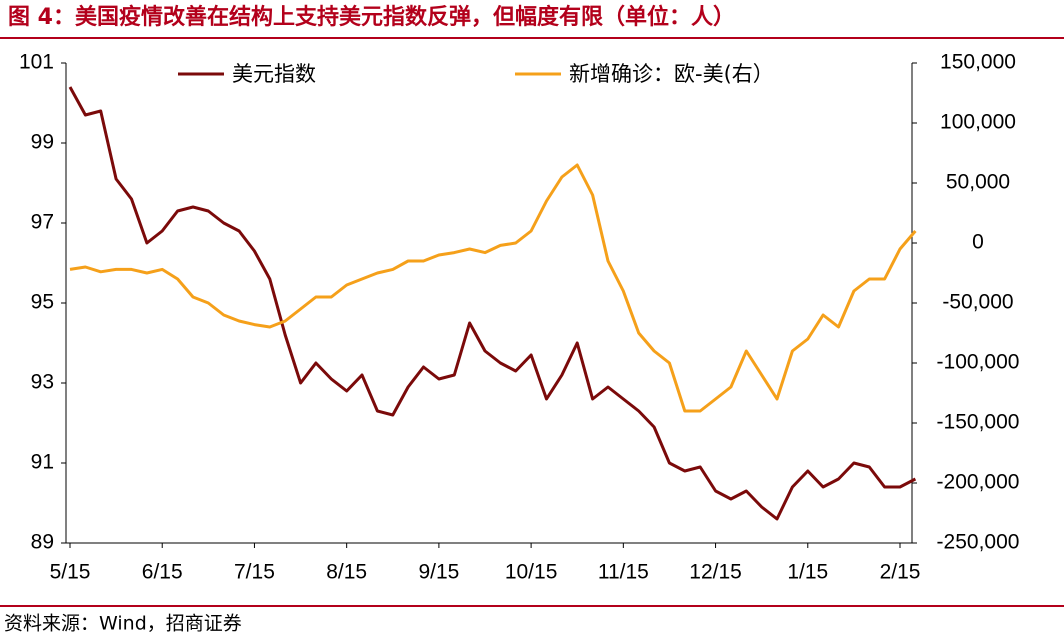  Describe the element at coordinates (42, 142) in the screenshot. I see `y-tick-label: 99` at that location.